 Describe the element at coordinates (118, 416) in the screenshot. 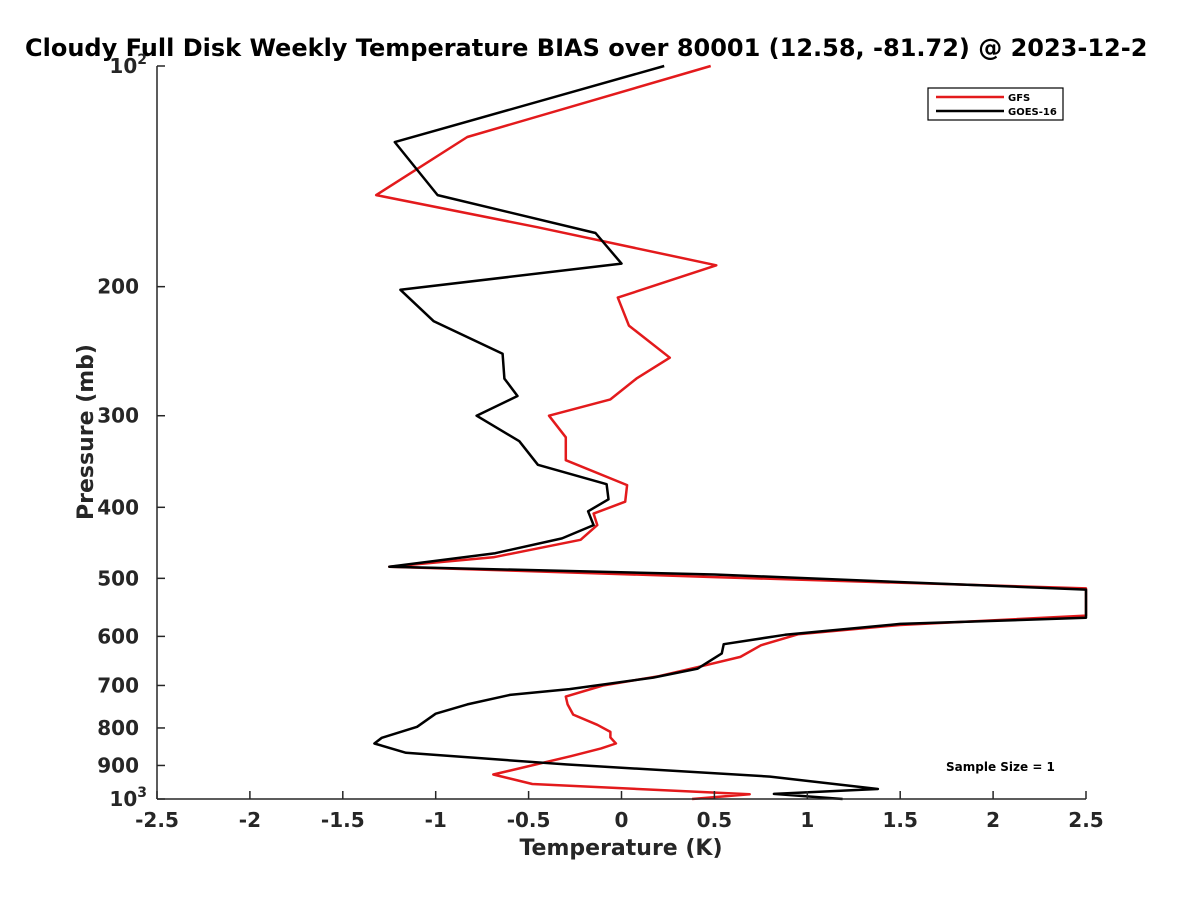

I see `y-tick-label: 300` at that location.